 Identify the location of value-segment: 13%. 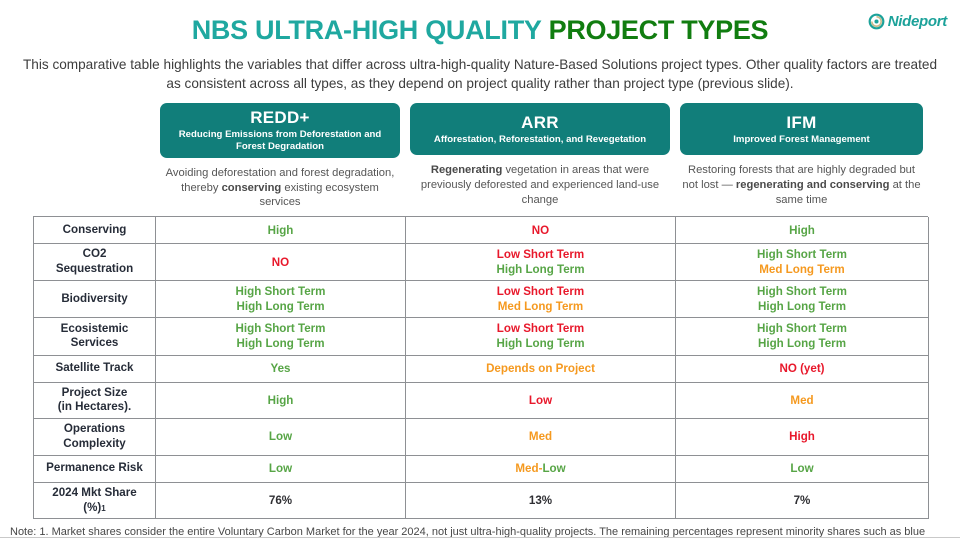
(540, 501).